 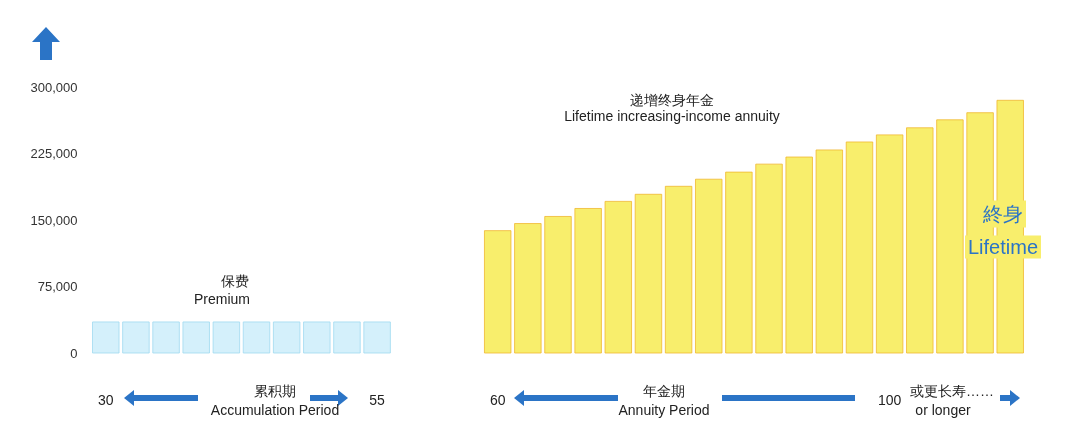 What do you see at coordinates (1003, 247) in the screenshot?
I see `annotation: Lifetime` at bounding box center [1003, 247].